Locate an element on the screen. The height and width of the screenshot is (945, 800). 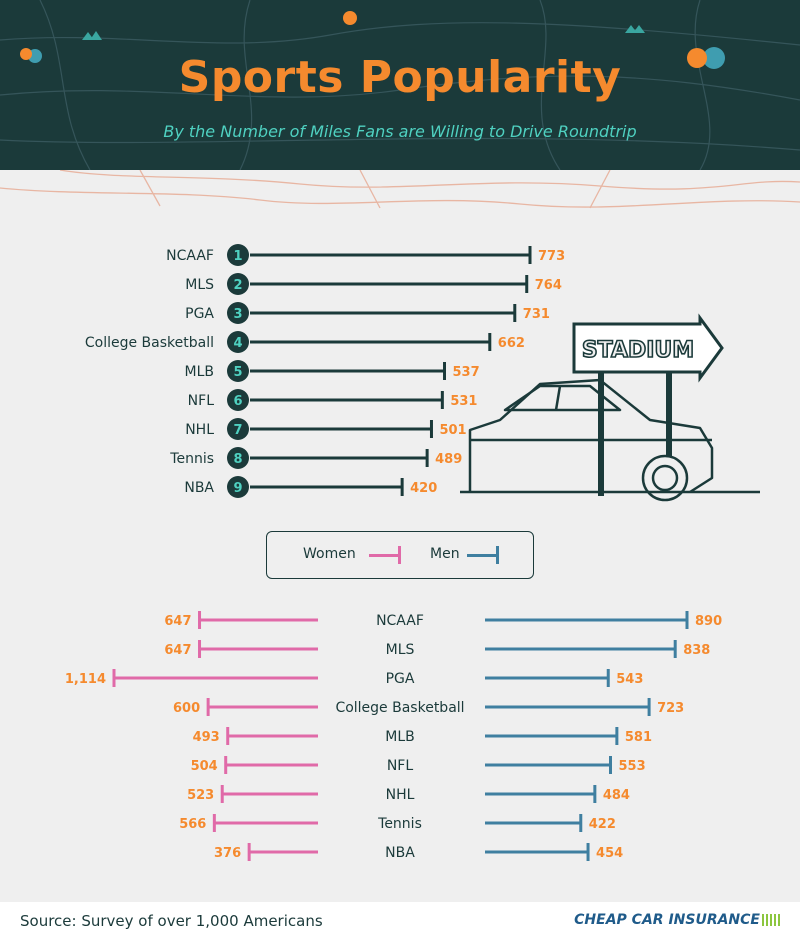
men-value-label: 422 is located at coordinates (602, 824).